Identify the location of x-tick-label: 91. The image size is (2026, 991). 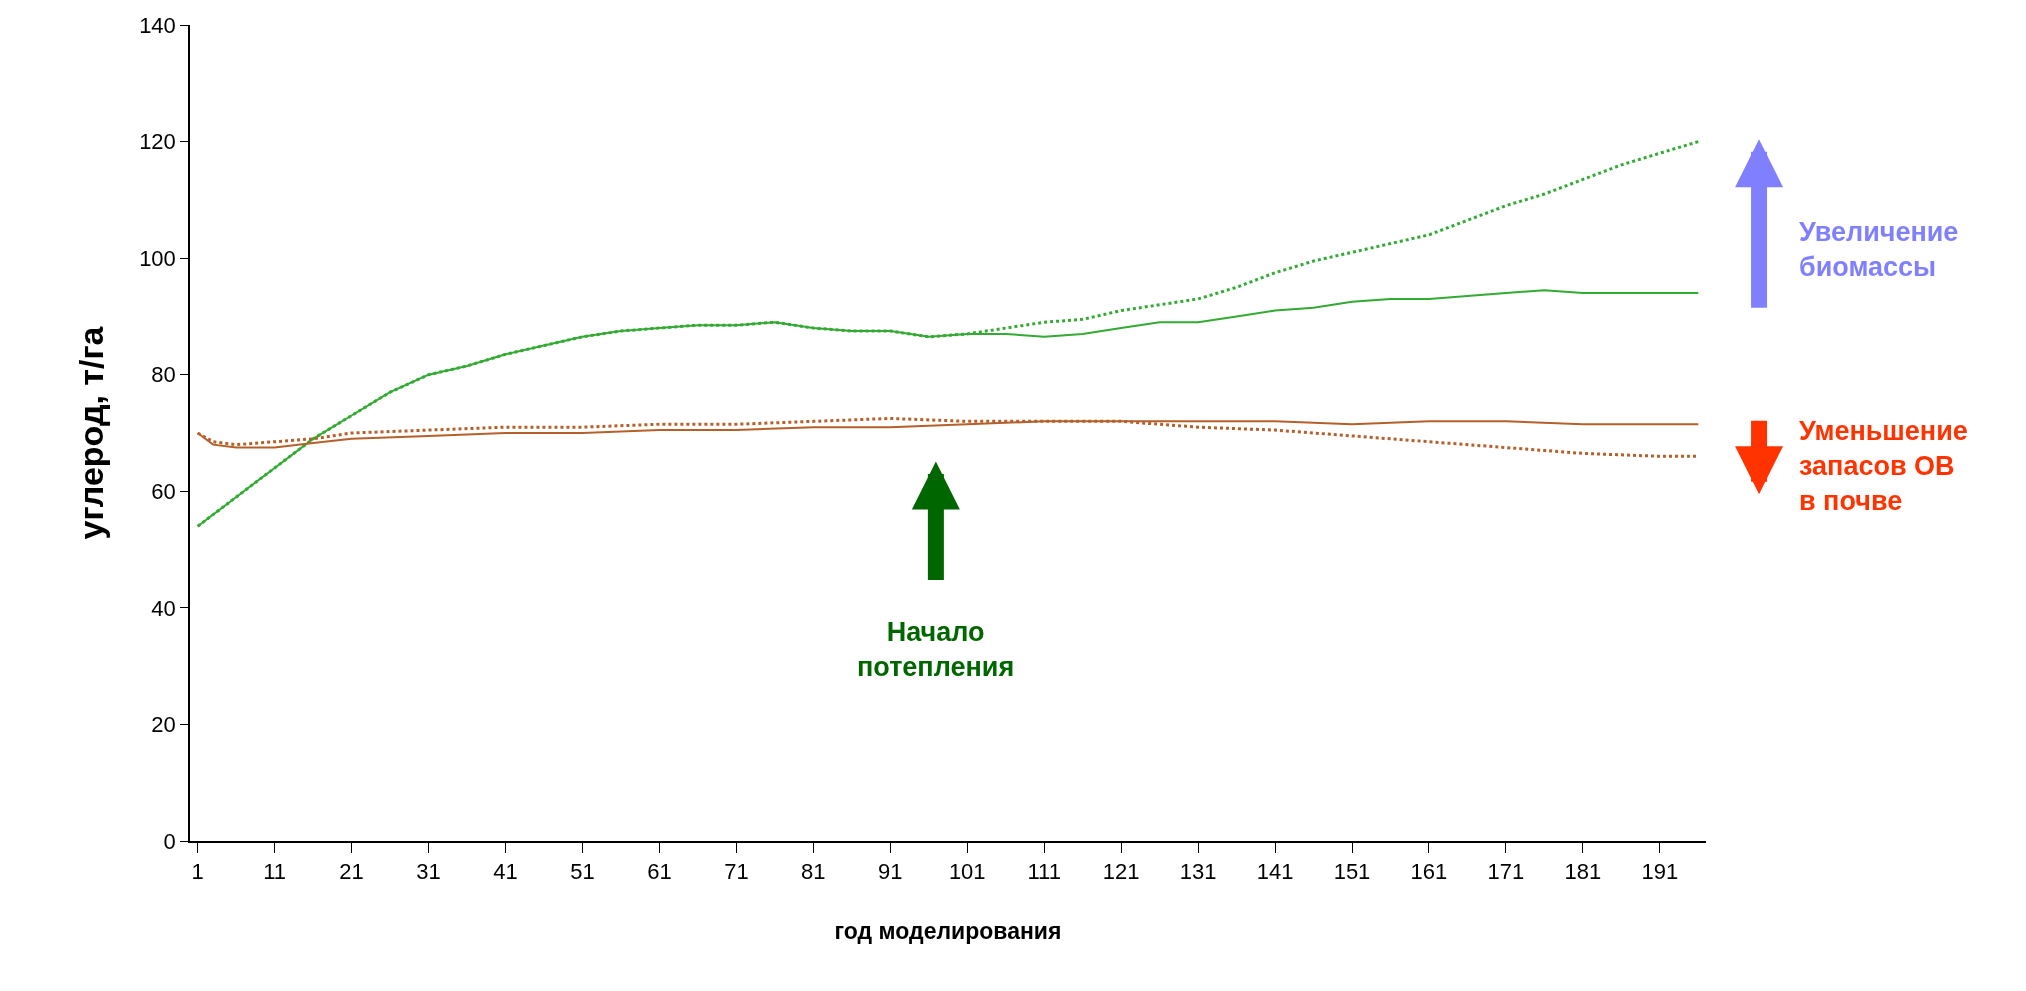
(890, 872).